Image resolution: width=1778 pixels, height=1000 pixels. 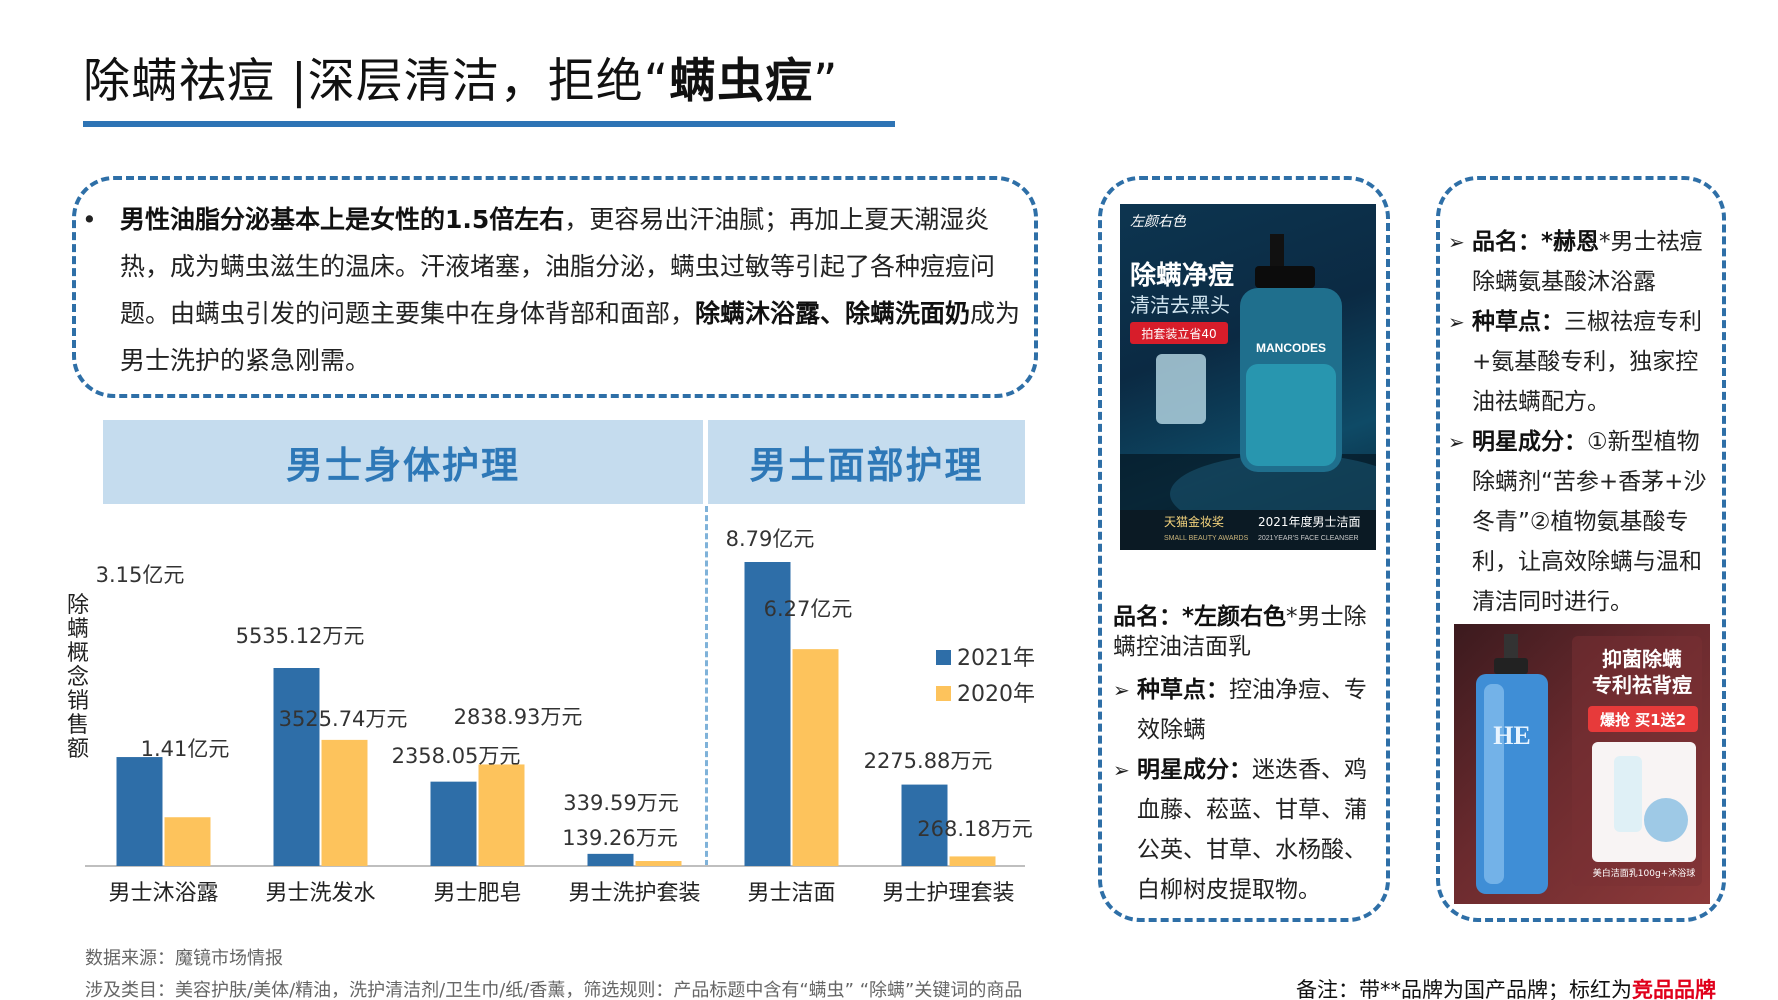 What do you see at coordinates (619, 838) in the screenshot?
I see `data-label-2020-3: 139.26万元` at bounding box center [619, 838].